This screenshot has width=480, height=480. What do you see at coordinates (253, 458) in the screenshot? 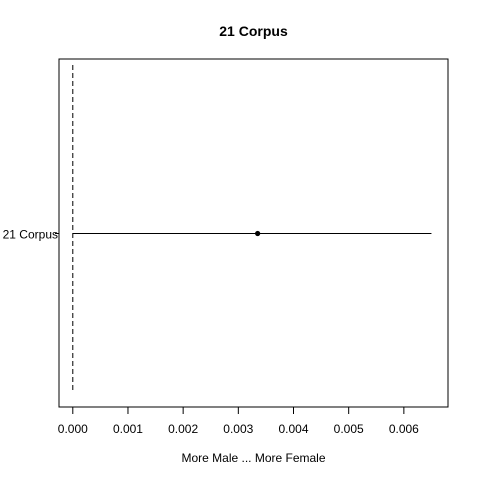
I see `x-axis-label: More Male ... More Female` at bounding box center [253, 458].